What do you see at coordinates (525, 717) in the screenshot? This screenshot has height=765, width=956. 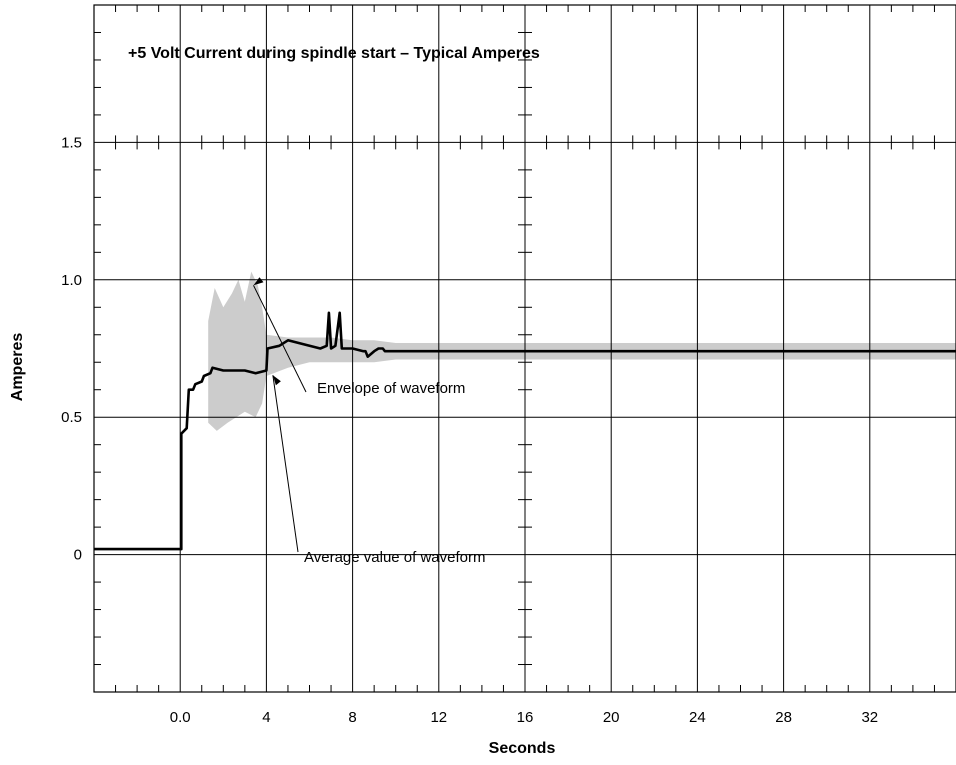 I see `x-tick-label: 16` at bounding box center [525, 717].